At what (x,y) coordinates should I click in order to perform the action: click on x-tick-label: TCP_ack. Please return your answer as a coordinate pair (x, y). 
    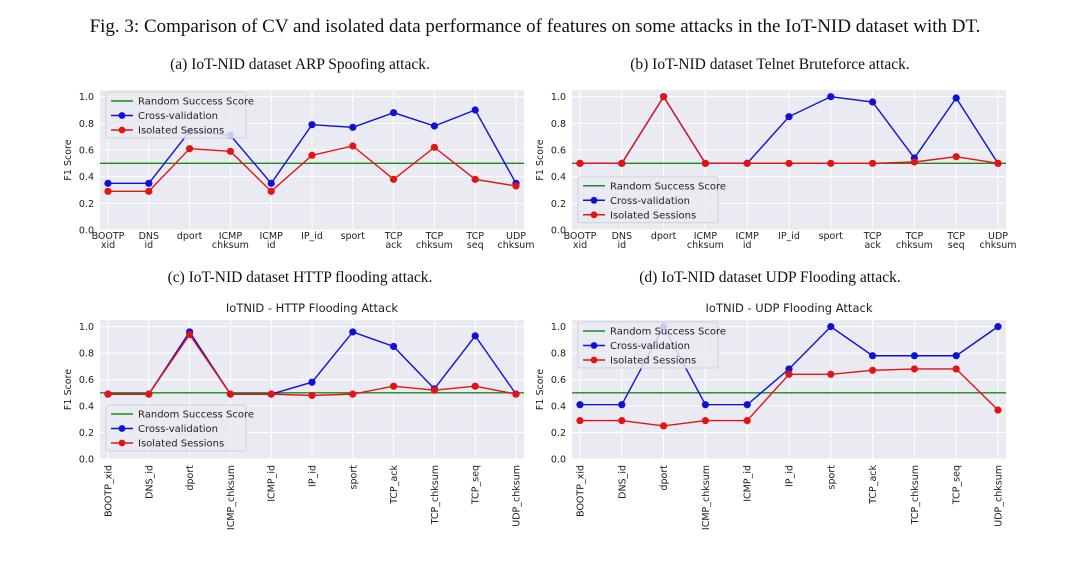
    Looking at the image, I should click on (873, 485).